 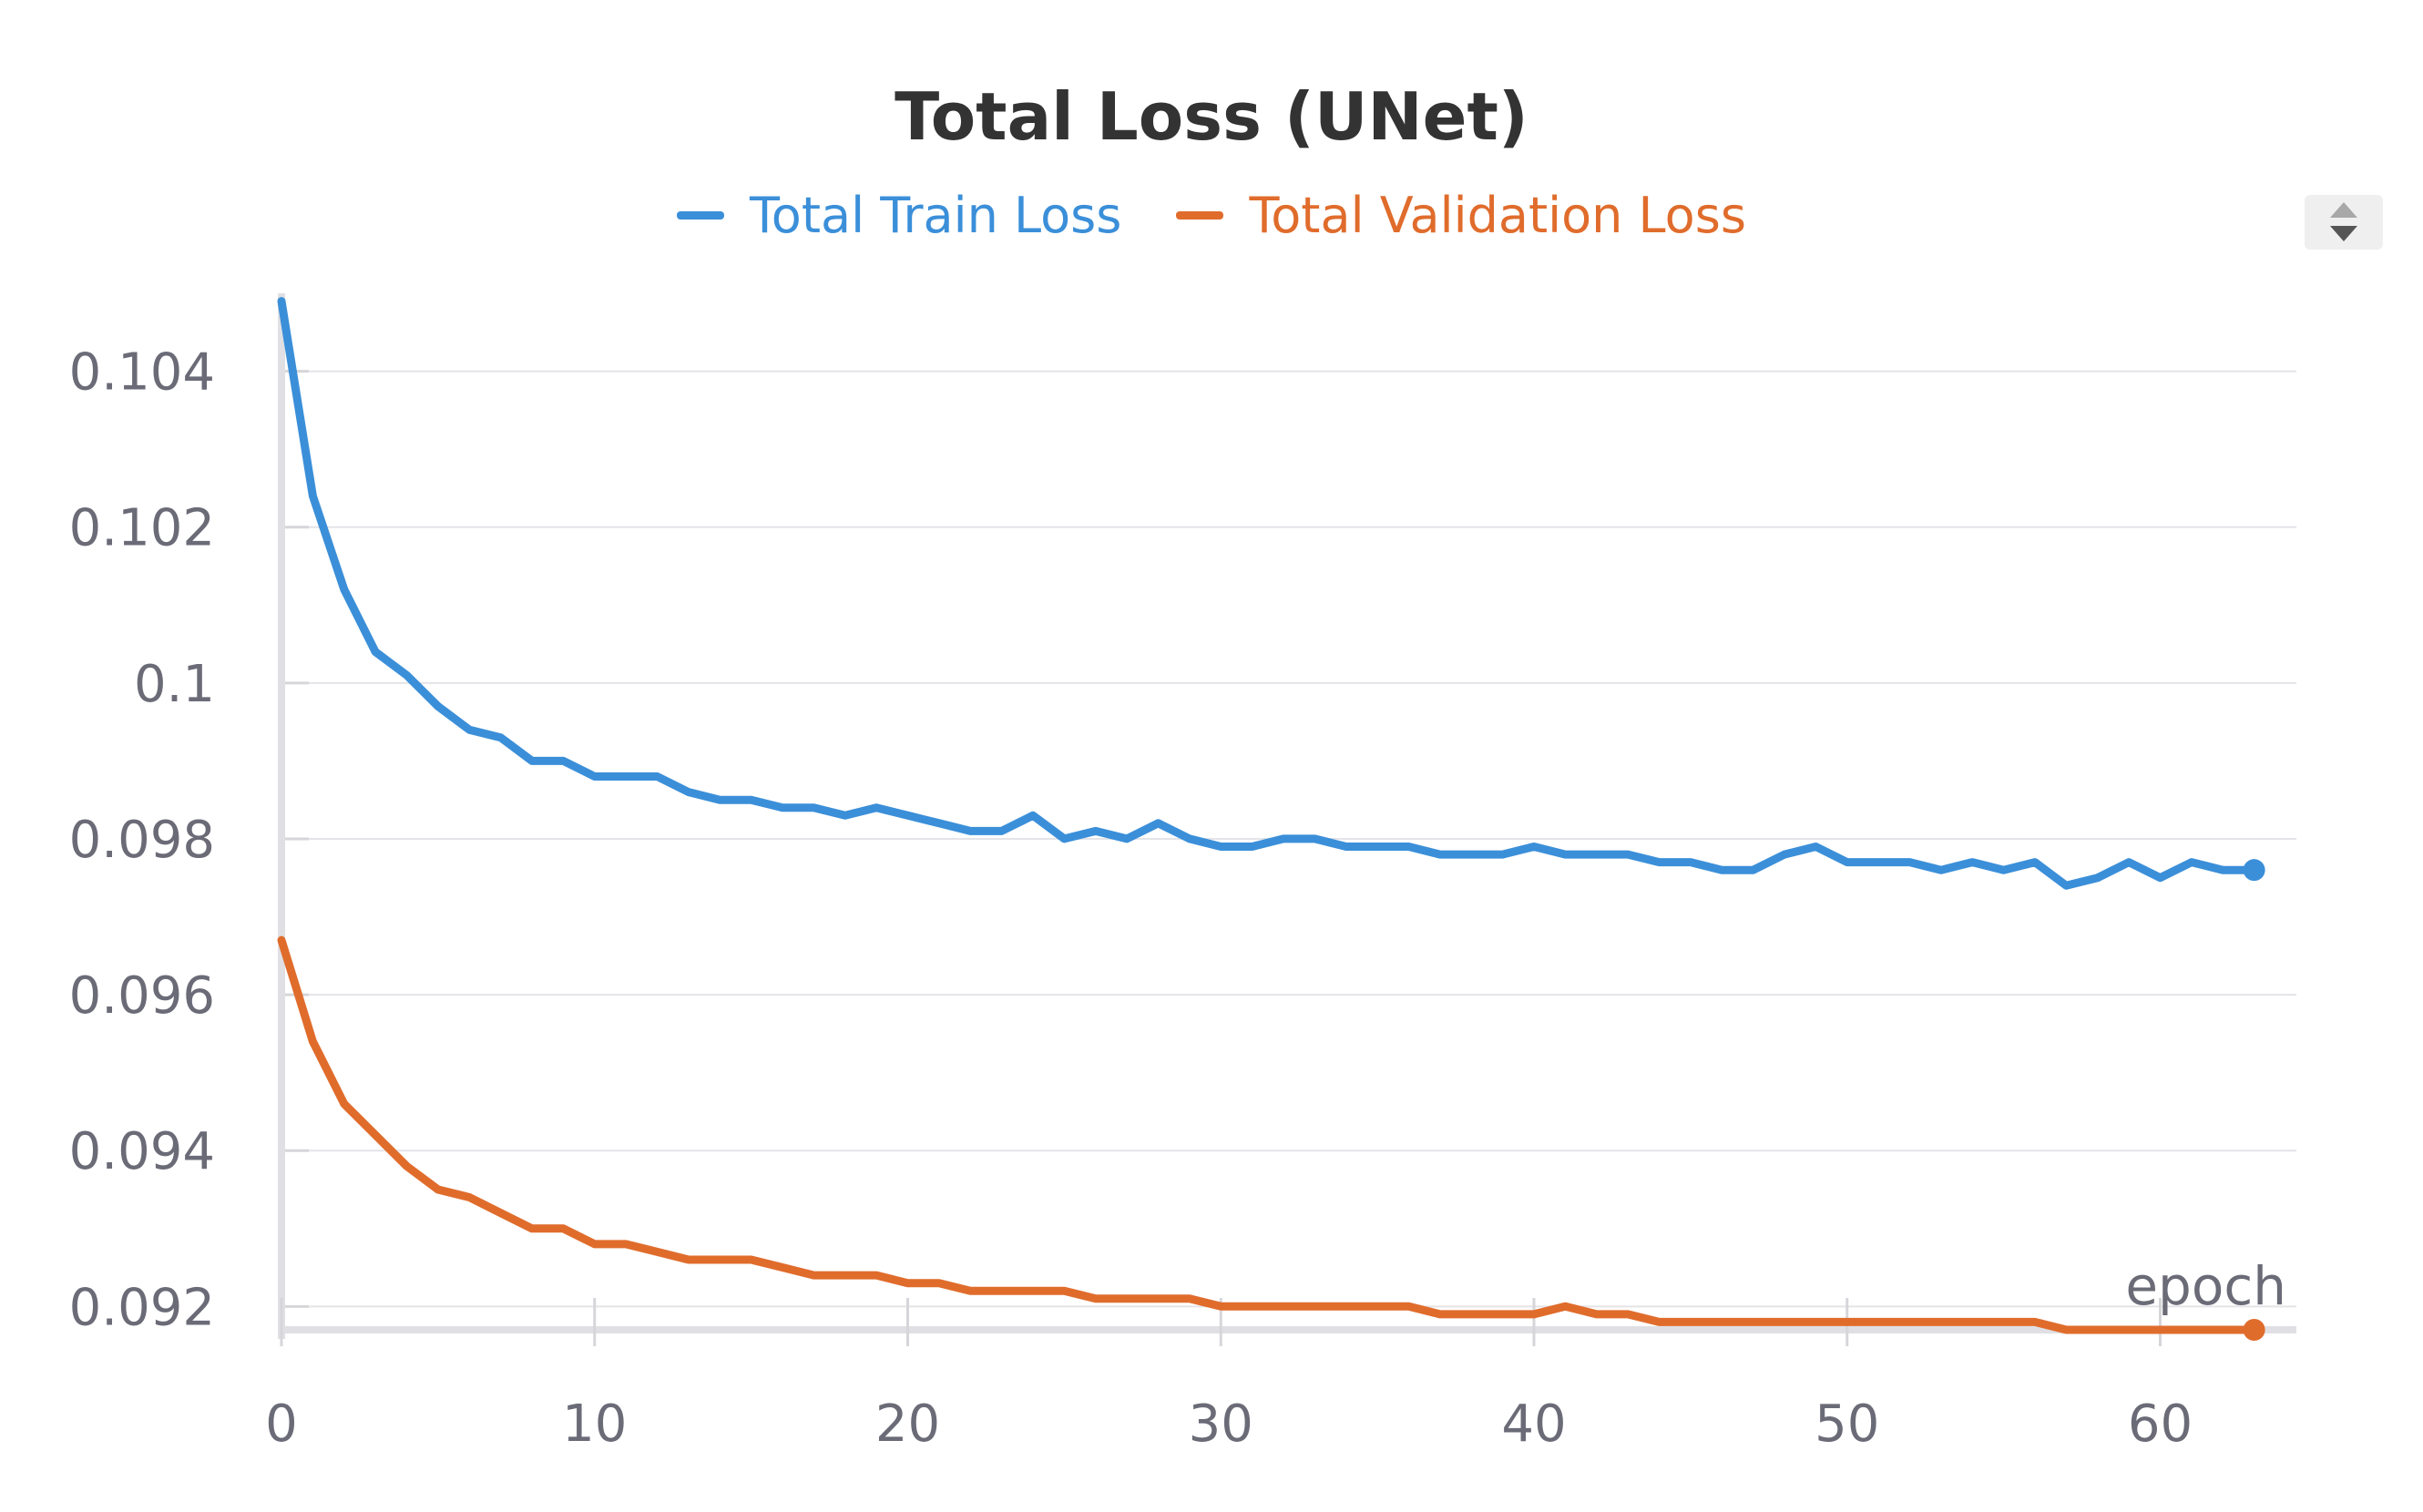 What do you see at coordinates (2344, 222) in the screenshot?
I see `legend-scroll-control` at bounding box center [2344, 222].